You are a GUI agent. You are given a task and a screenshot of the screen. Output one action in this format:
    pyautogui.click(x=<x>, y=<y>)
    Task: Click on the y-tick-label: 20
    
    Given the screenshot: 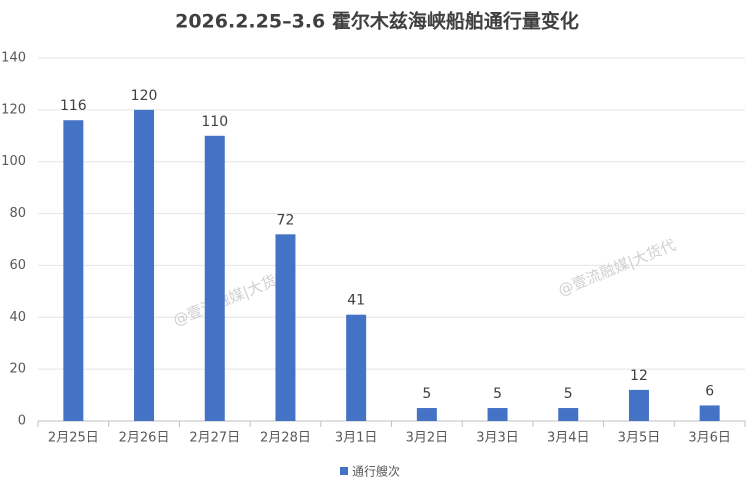 What is the action you would take?
    pyautogui.click(x=17, y=369)
    